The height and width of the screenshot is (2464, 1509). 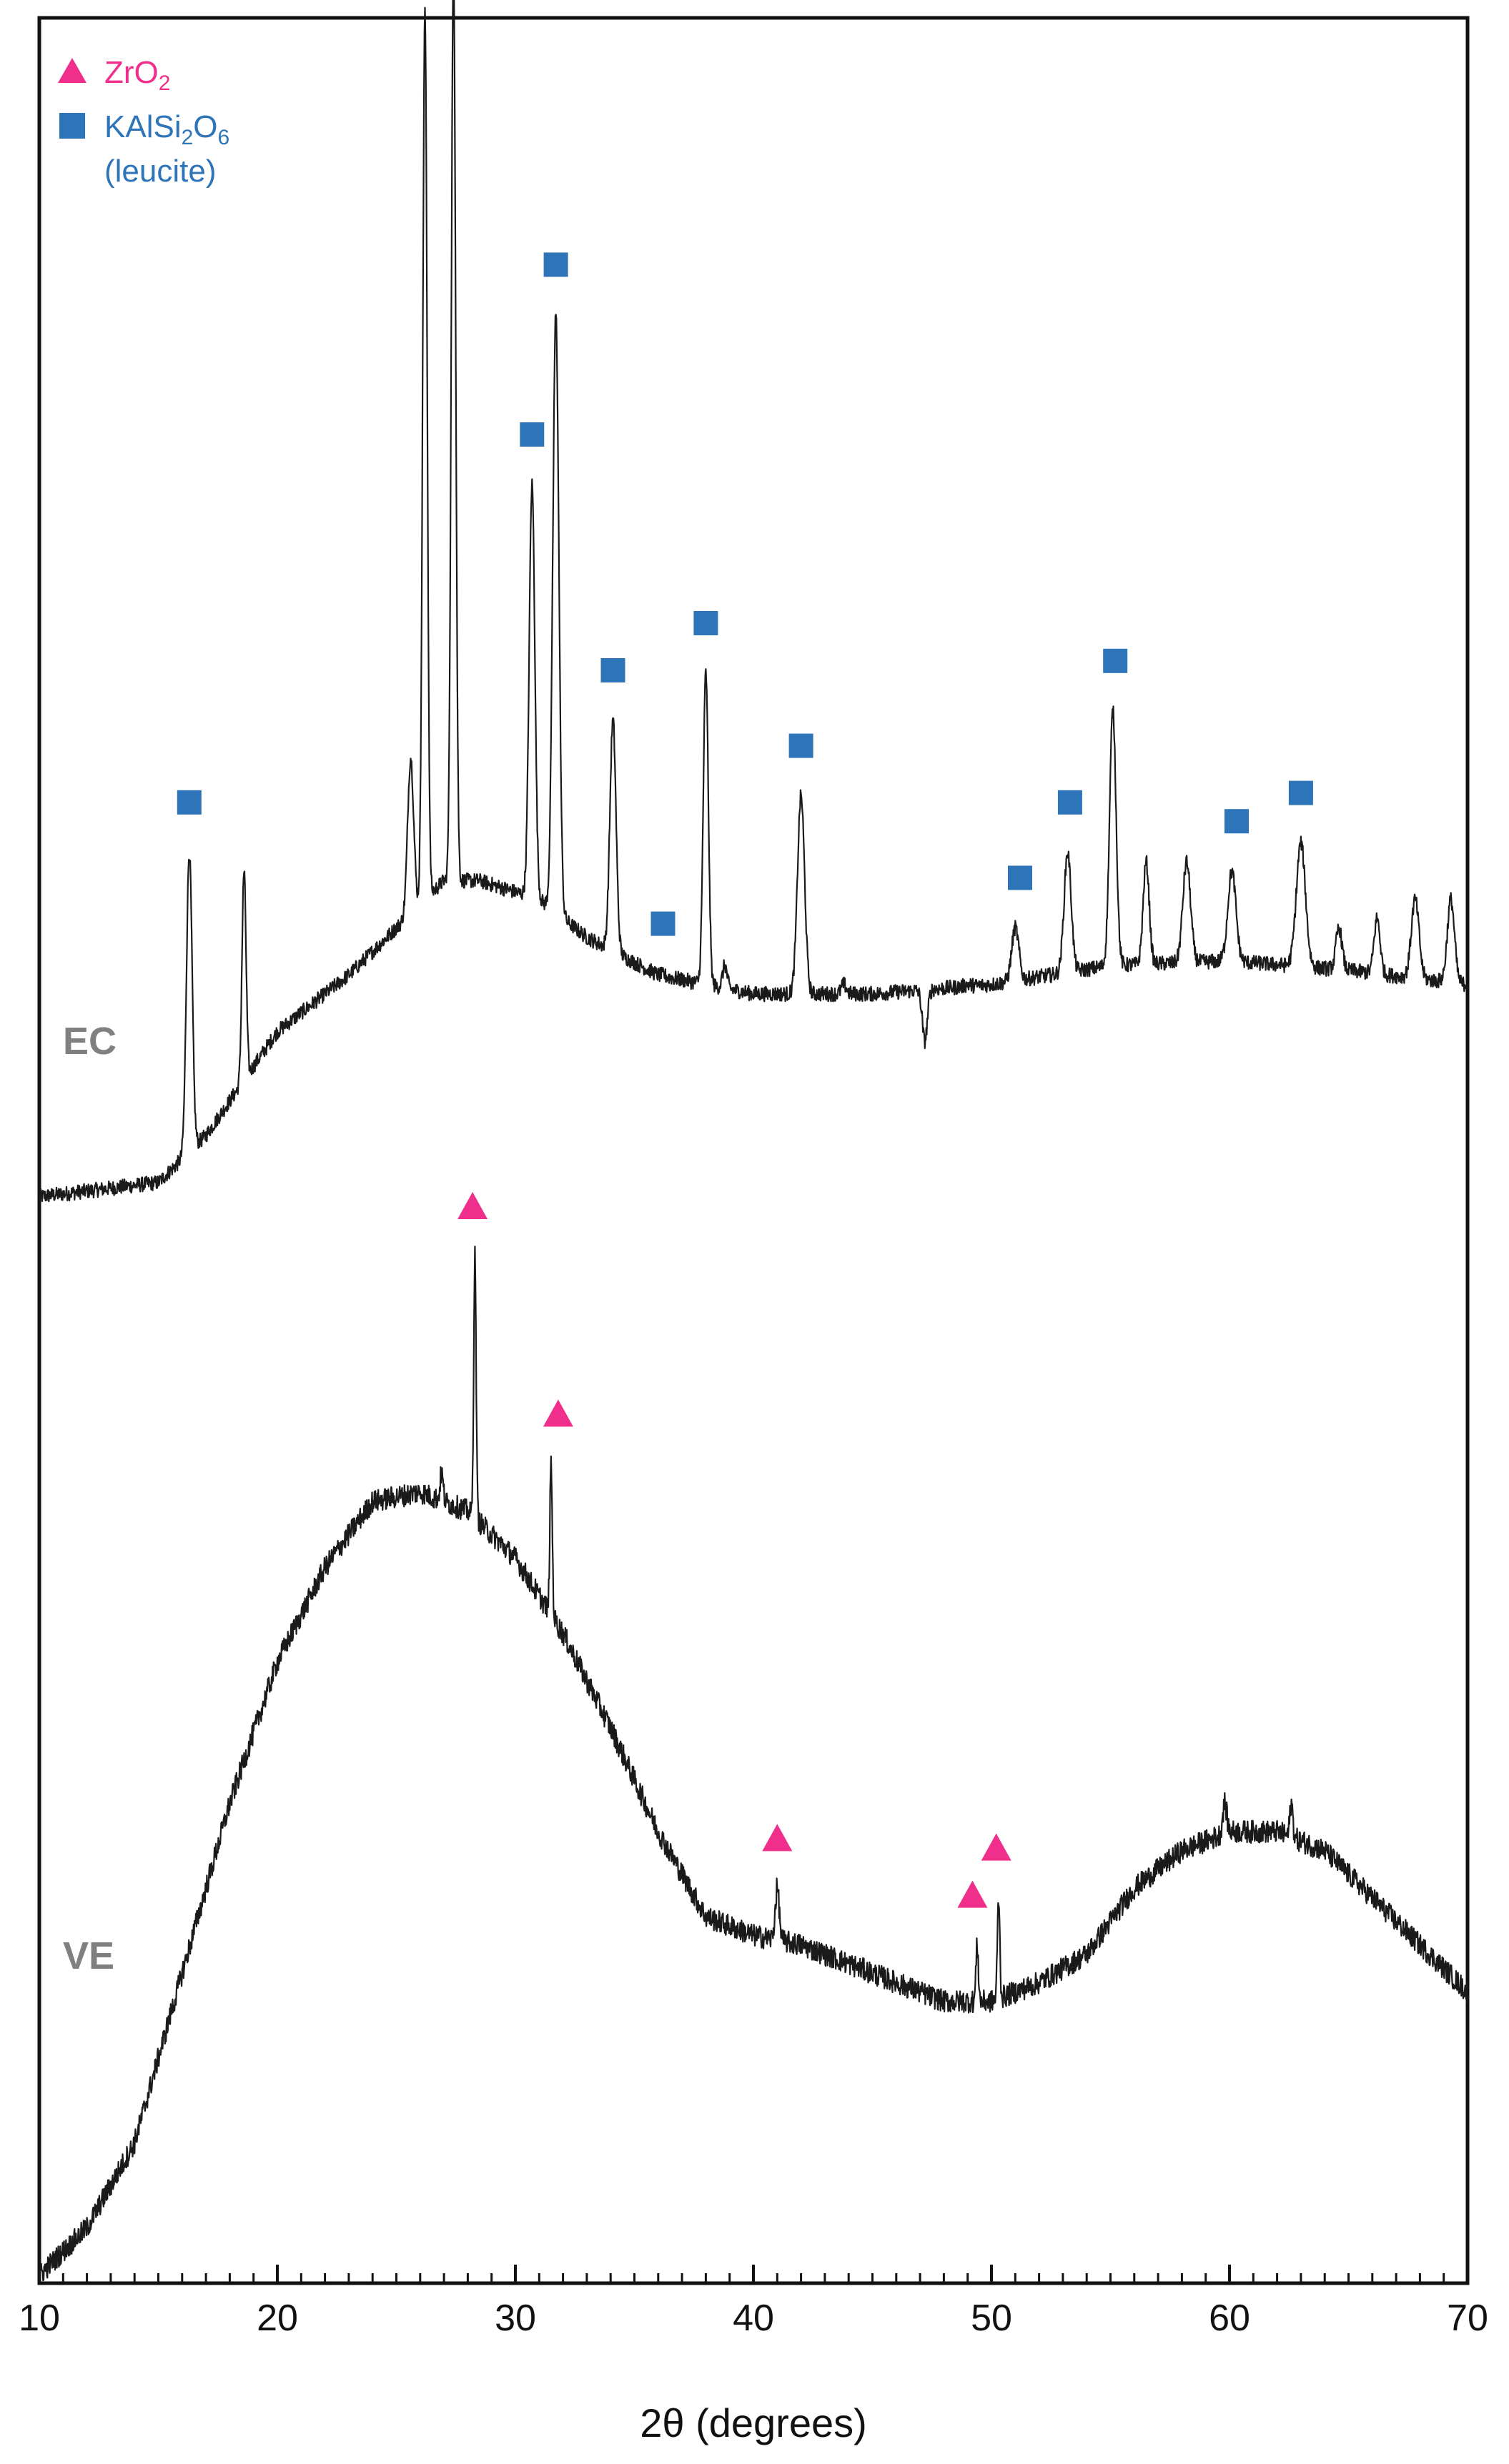 I want to click on legend: ZrO2 KAlSi2O6 (leucite), so click(x=143, y=122).